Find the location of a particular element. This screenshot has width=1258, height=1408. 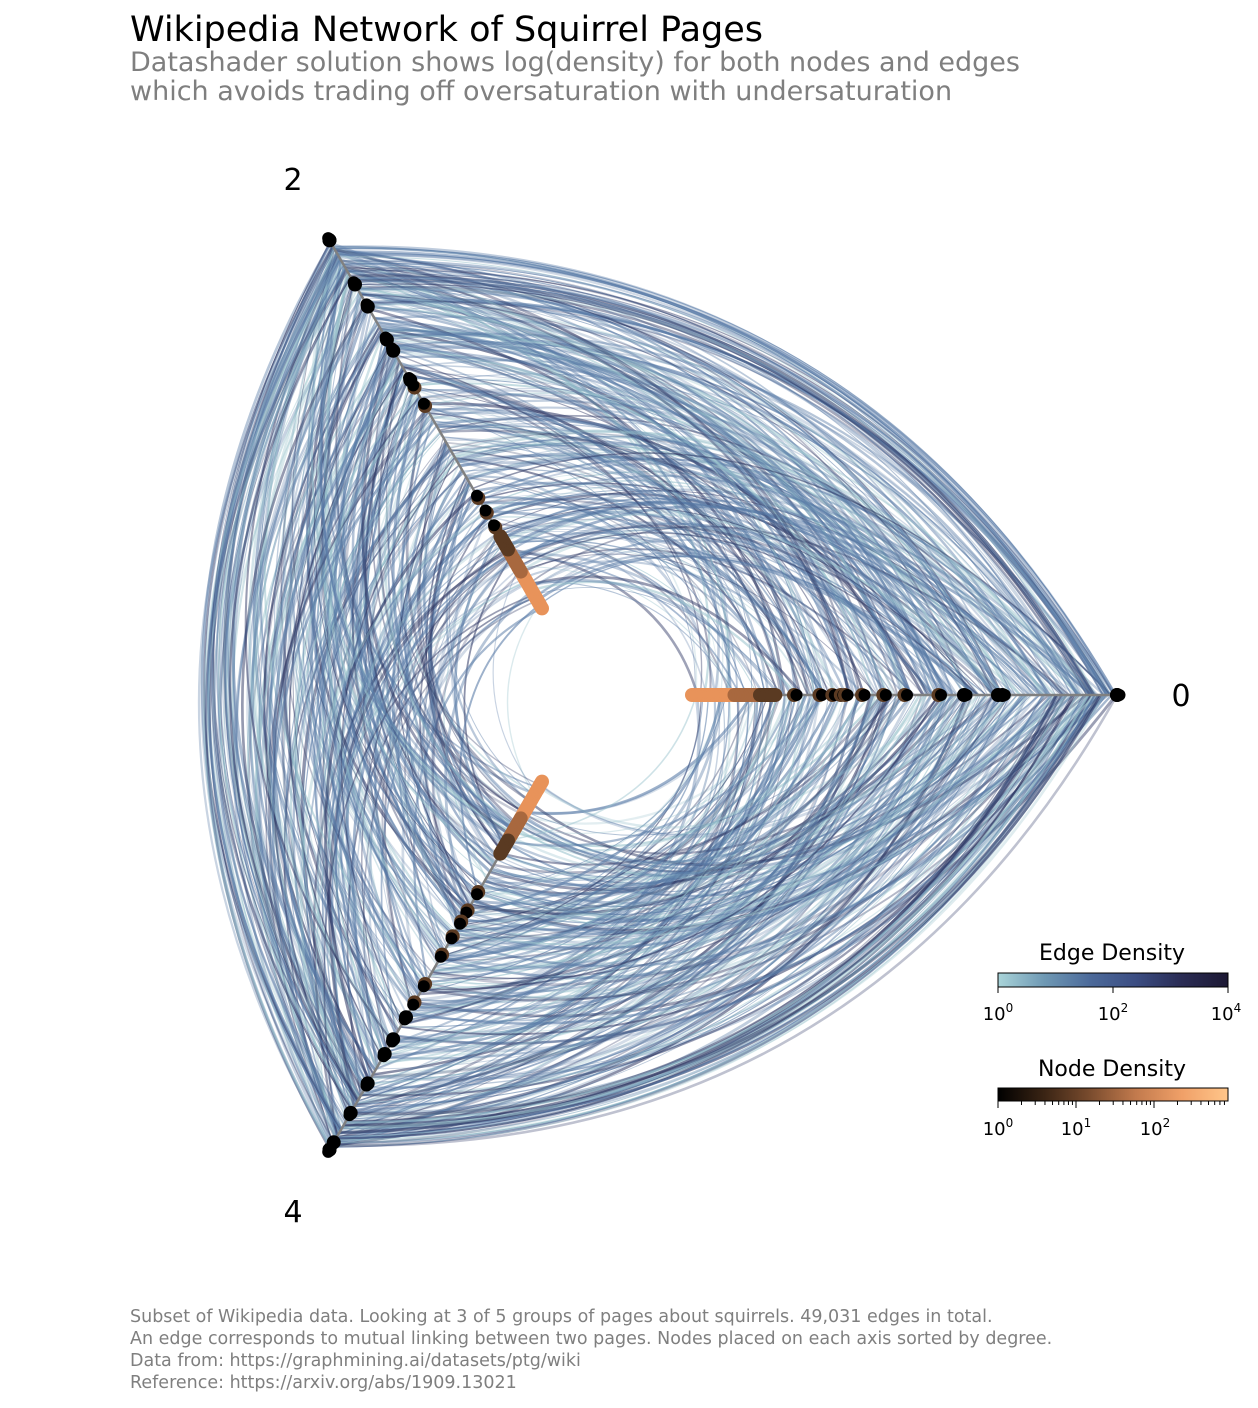

edge-tick-1e0: 100 is located at coordinates (998, 1013).